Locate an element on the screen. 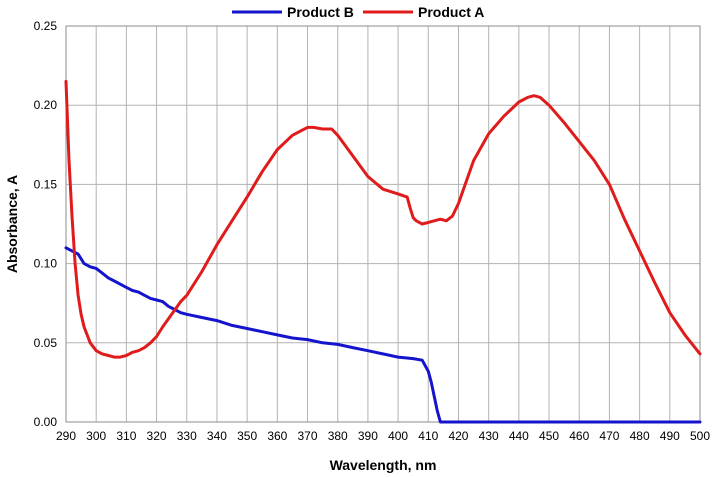 This screenshot has width=720, height=477. x-tick-label: 290 is located at coordinates (66, 436).